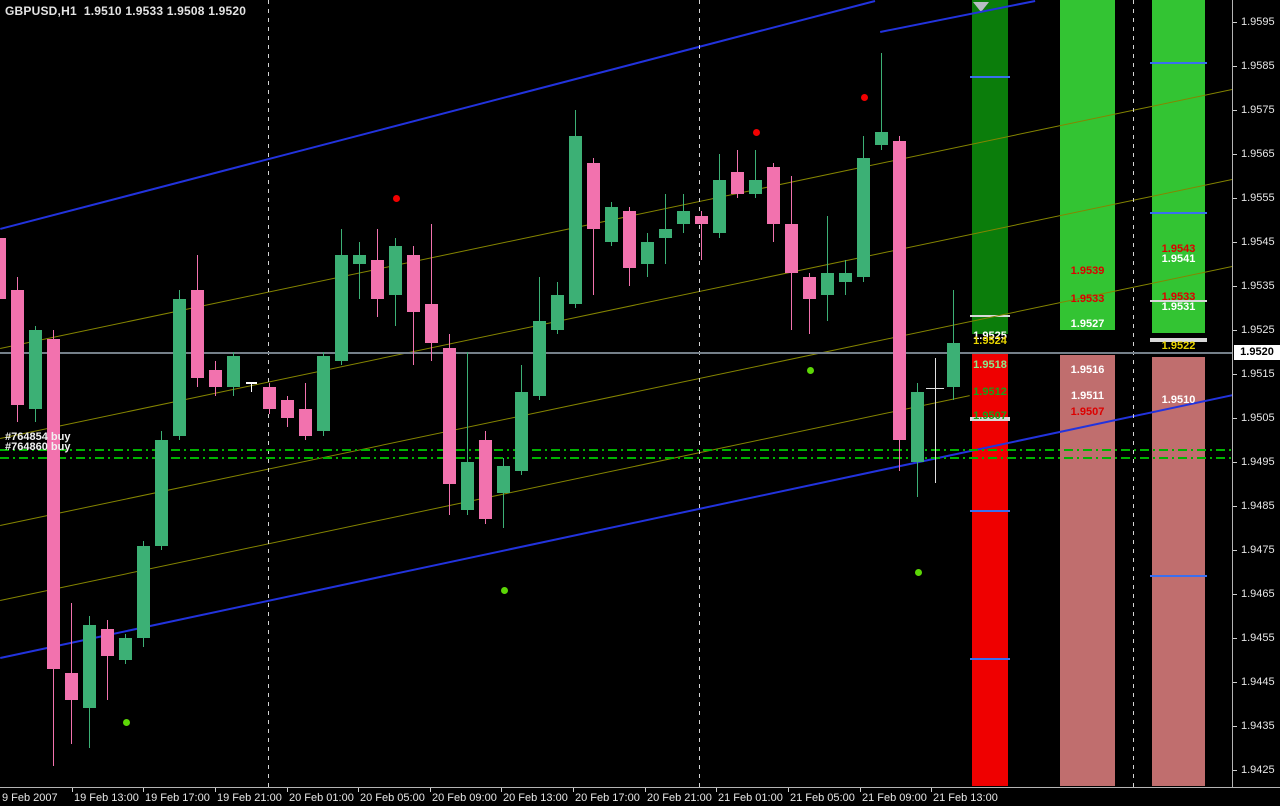 This screenshot has width=1280, height=806. I want to click on price-axis-label: 1.9445, so click(1258, 682).